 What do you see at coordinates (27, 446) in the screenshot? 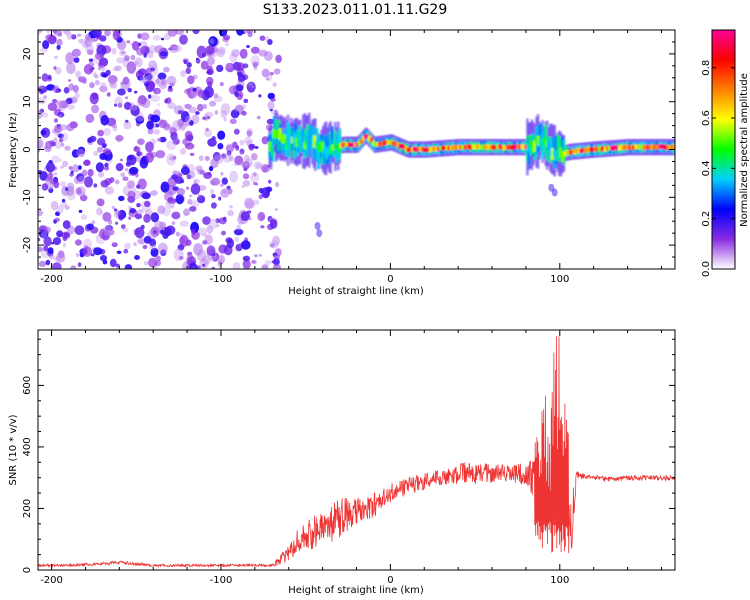
I see `snr-y-tick-label: 400` at bounding box center [27, 446].